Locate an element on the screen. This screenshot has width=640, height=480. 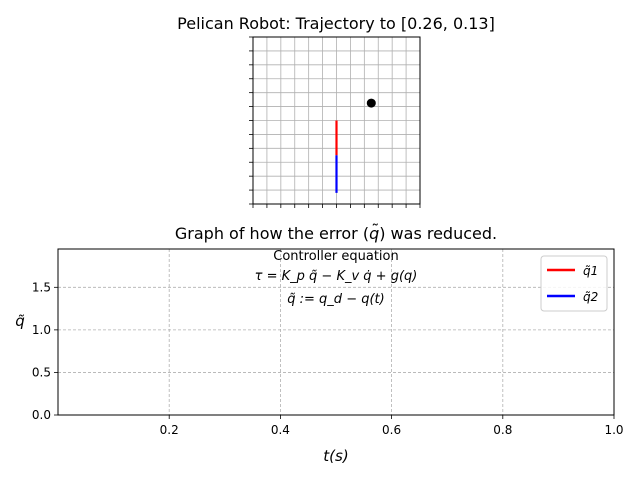
annotation-equation-1: τ = K_p q̃ − K_v q̇ + g(q) is located at coordinates (336, 276).